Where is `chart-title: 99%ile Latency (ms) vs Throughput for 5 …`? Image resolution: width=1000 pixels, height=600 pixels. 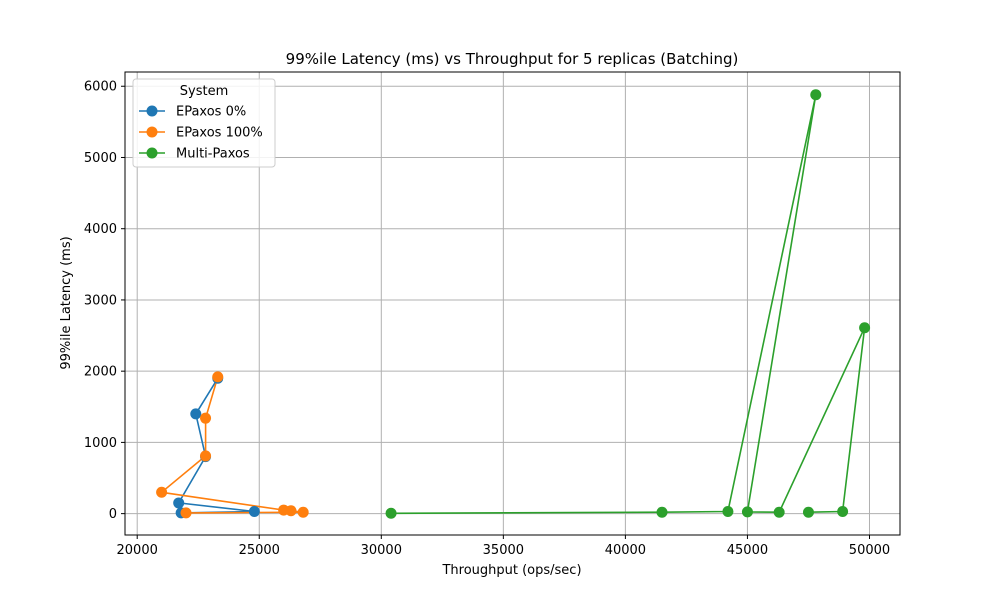
chart-title: 99%ile Latency (ms) vs Throughput for 5 … is located at coordinates (512, 59).